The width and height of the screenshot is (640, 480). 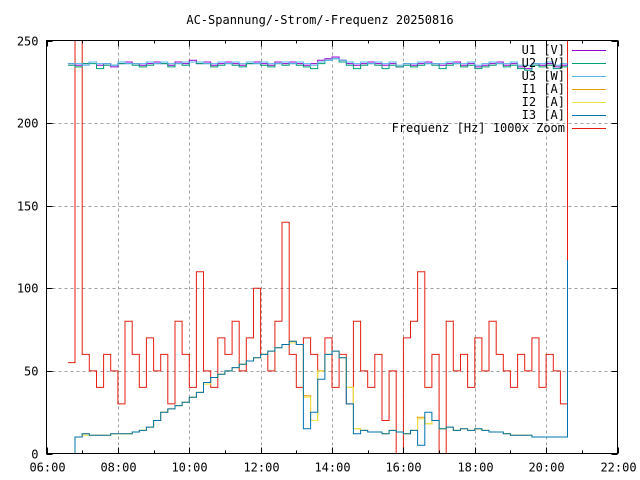 What do you see at coordinates (478, 128) in the screenshot?
I see `legend-label: Frequenz [Hz] 1000x Zoom` at bounding box center [478, 128].